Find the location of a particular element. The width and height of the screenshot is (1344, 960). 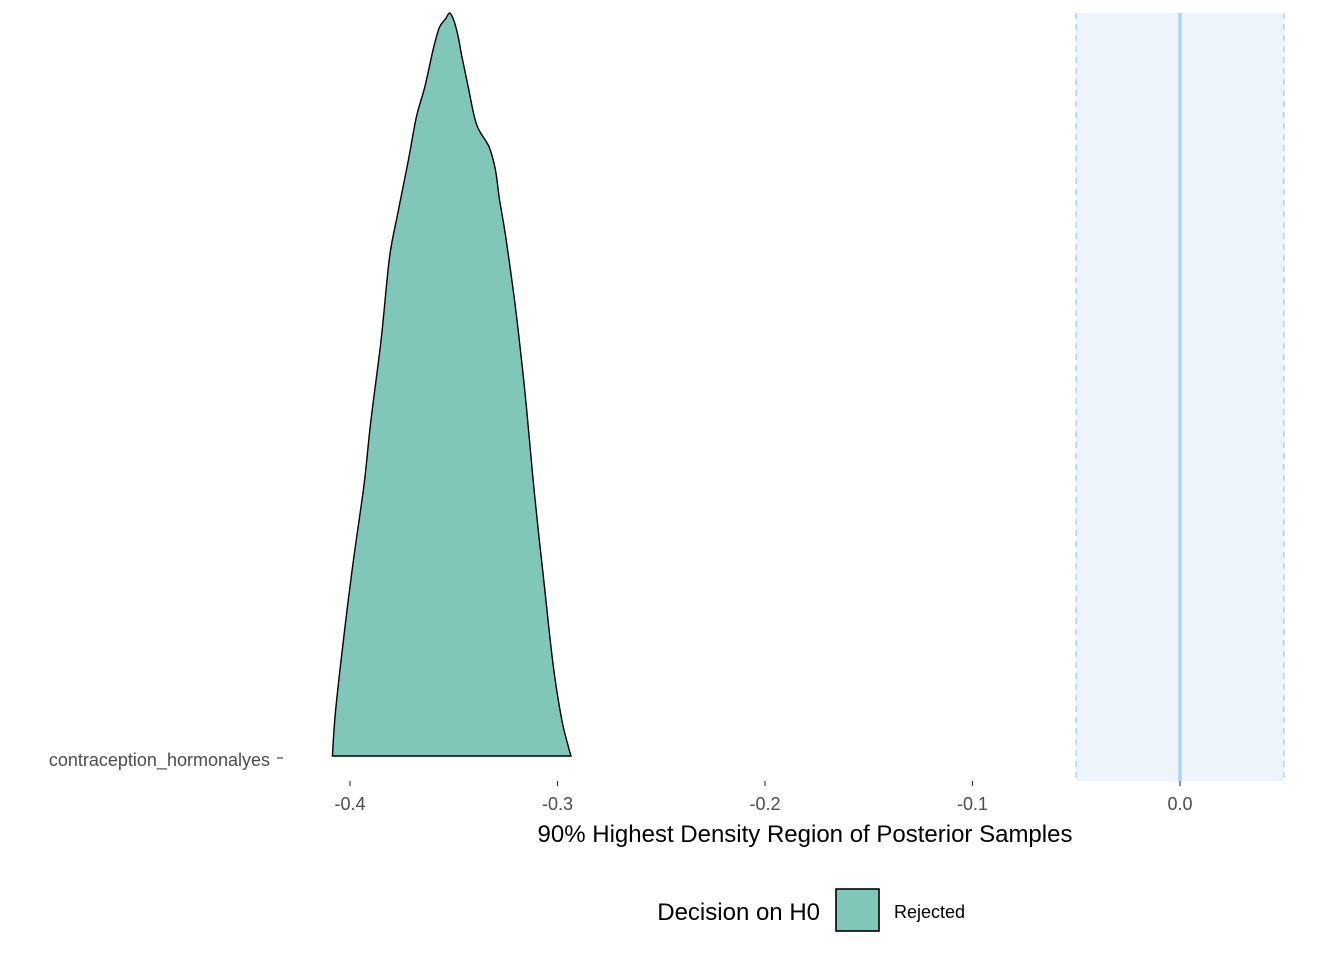

legend-title: Decision on H0 is located at coordinates (738, 912).